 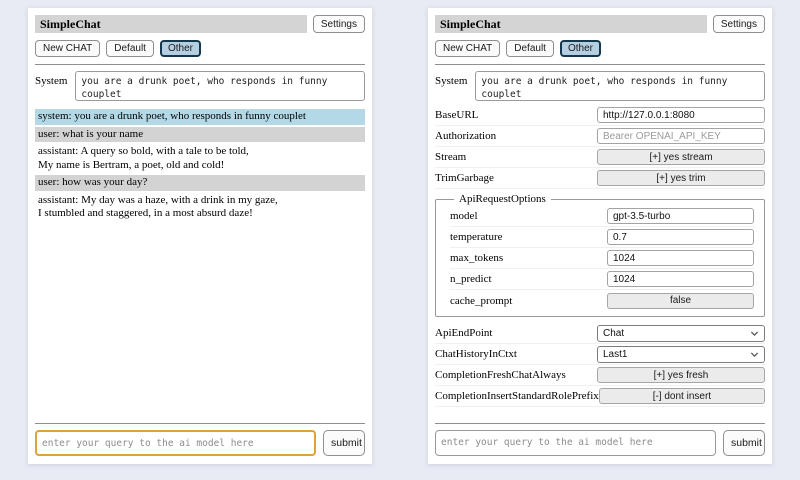 What do you see at coordinates (681, 157) in the screenshot?
I see `stream-toggle-button: [+] yes stream` at bounding box center [681, 157].